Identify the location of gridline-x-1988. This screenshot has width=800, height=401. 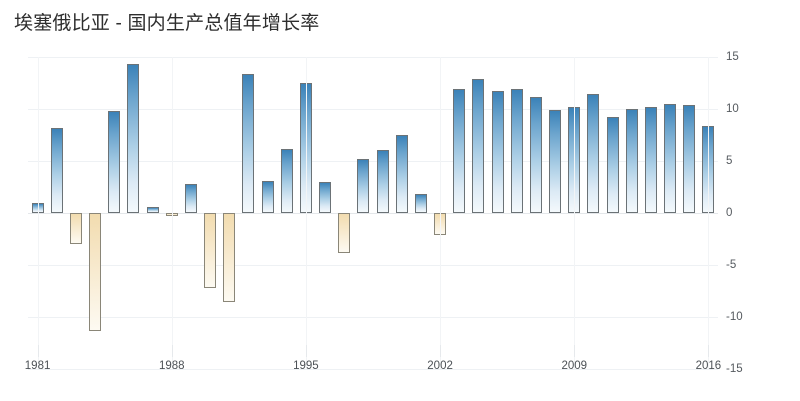
(172, 213).